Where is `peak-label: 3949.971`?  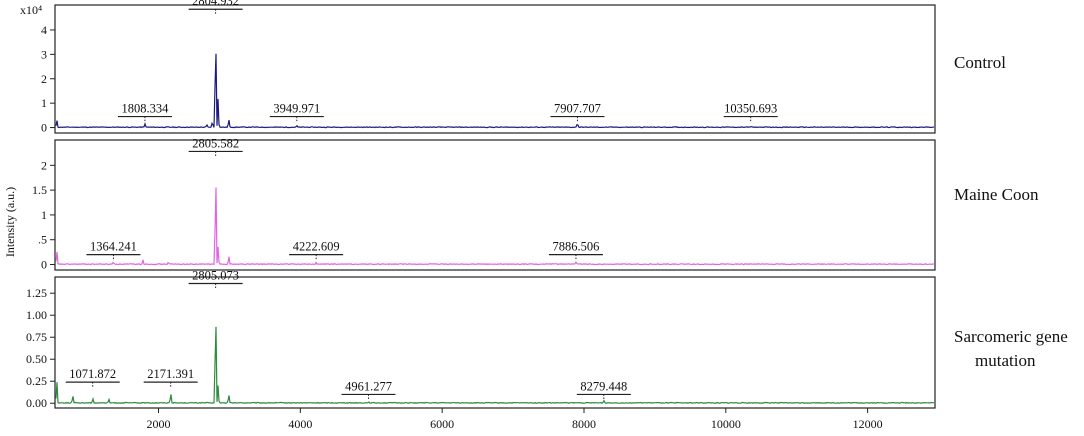 peak-label: 3949.971 is located at coordinates (296, 109).